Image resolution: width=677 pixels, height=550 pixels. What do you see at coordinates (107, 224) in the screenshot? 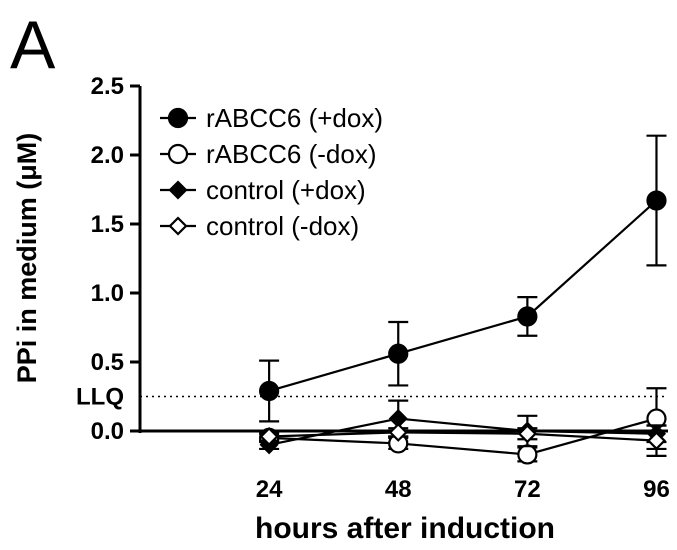
I see `y-tick-label: 1.5` at bounding box center [107, 224].